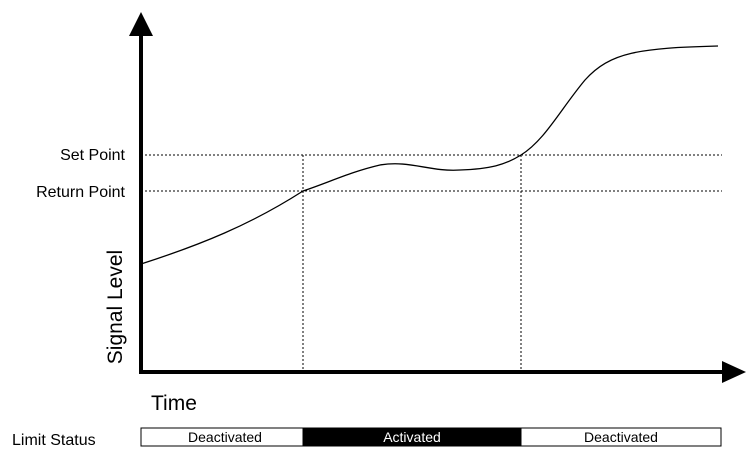 The width and height of the screenshot is (747, 450). I want to click on status-text-deactivated-right: Deactivated, so click(621, 437).